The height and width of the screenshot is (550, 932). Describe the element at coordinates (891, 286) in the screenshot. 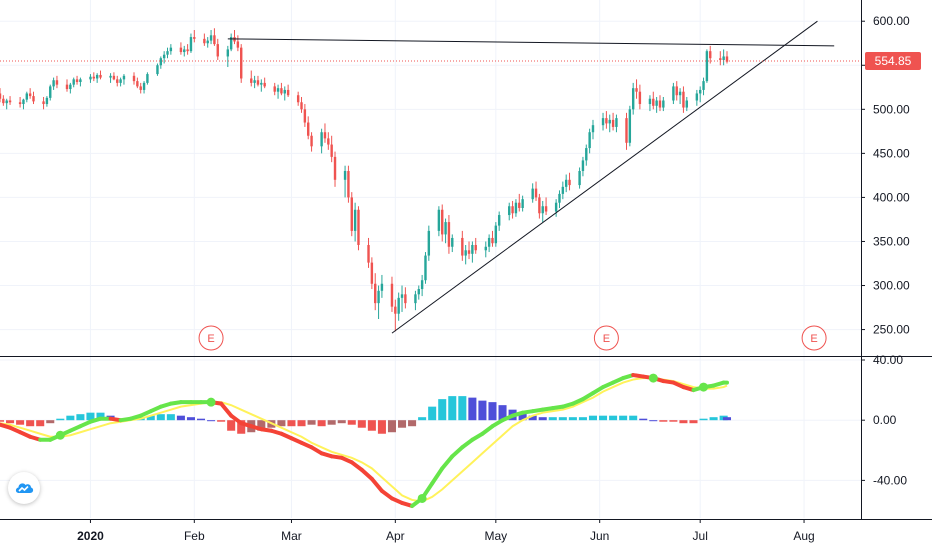

I see `price-tick-label: 300.00` at that location.